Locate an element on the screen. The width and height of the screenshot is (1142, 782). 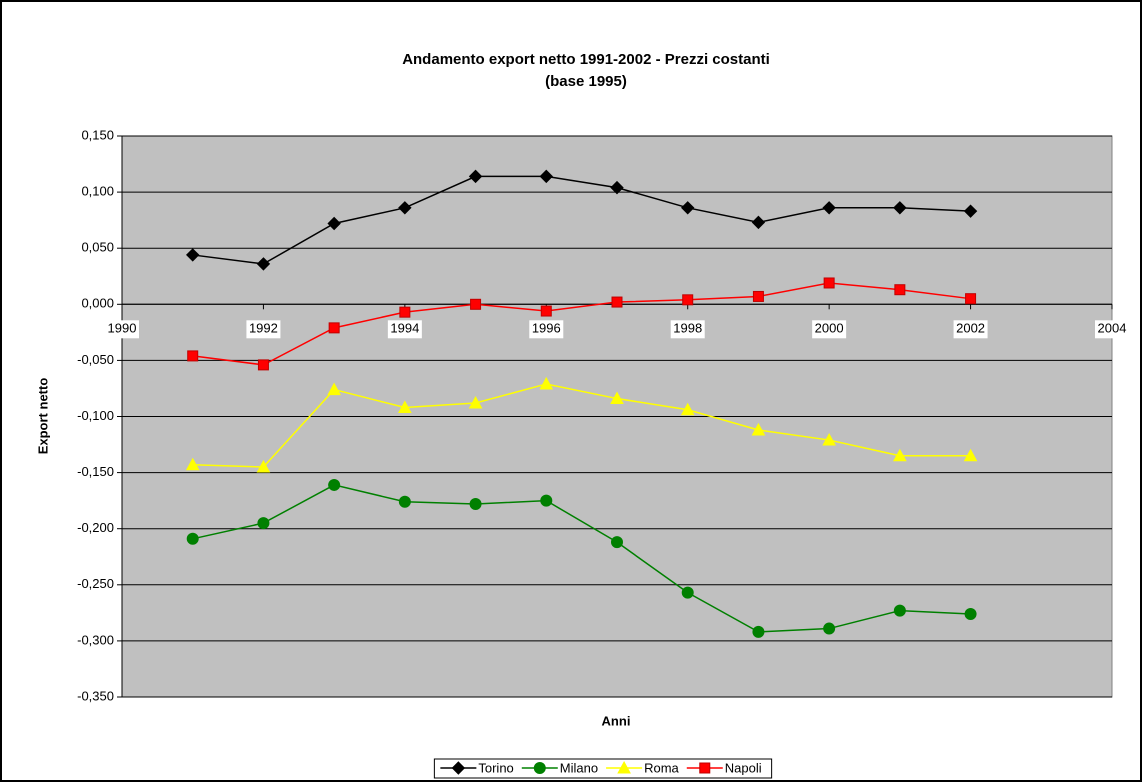
y-tick-label: 0,100 is located at coordinates (97, 191).